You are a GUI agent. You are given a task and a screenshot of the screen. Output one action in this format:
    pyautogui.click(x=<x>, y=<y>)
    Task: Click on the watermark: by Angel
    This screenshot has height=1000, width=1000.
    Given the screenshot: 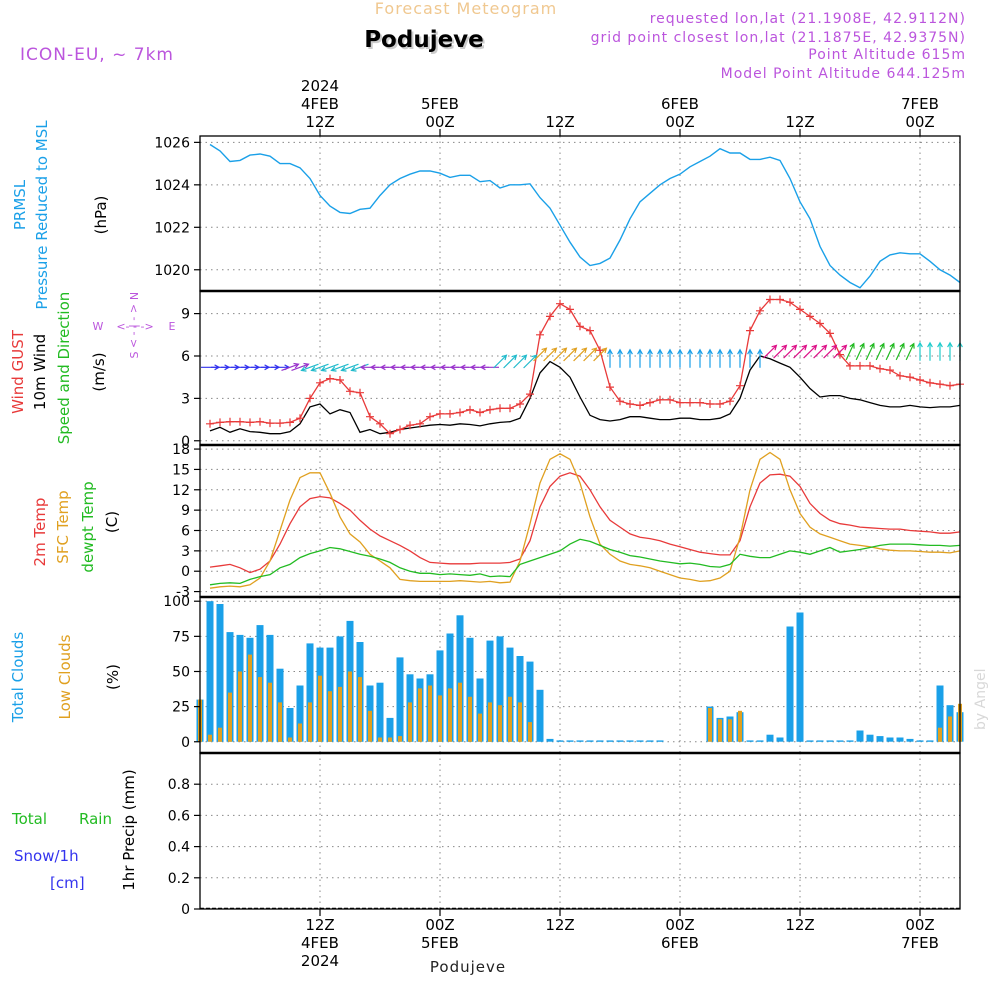 What is the action you would take?
    pyautogui.click(x=981, y=699)
    